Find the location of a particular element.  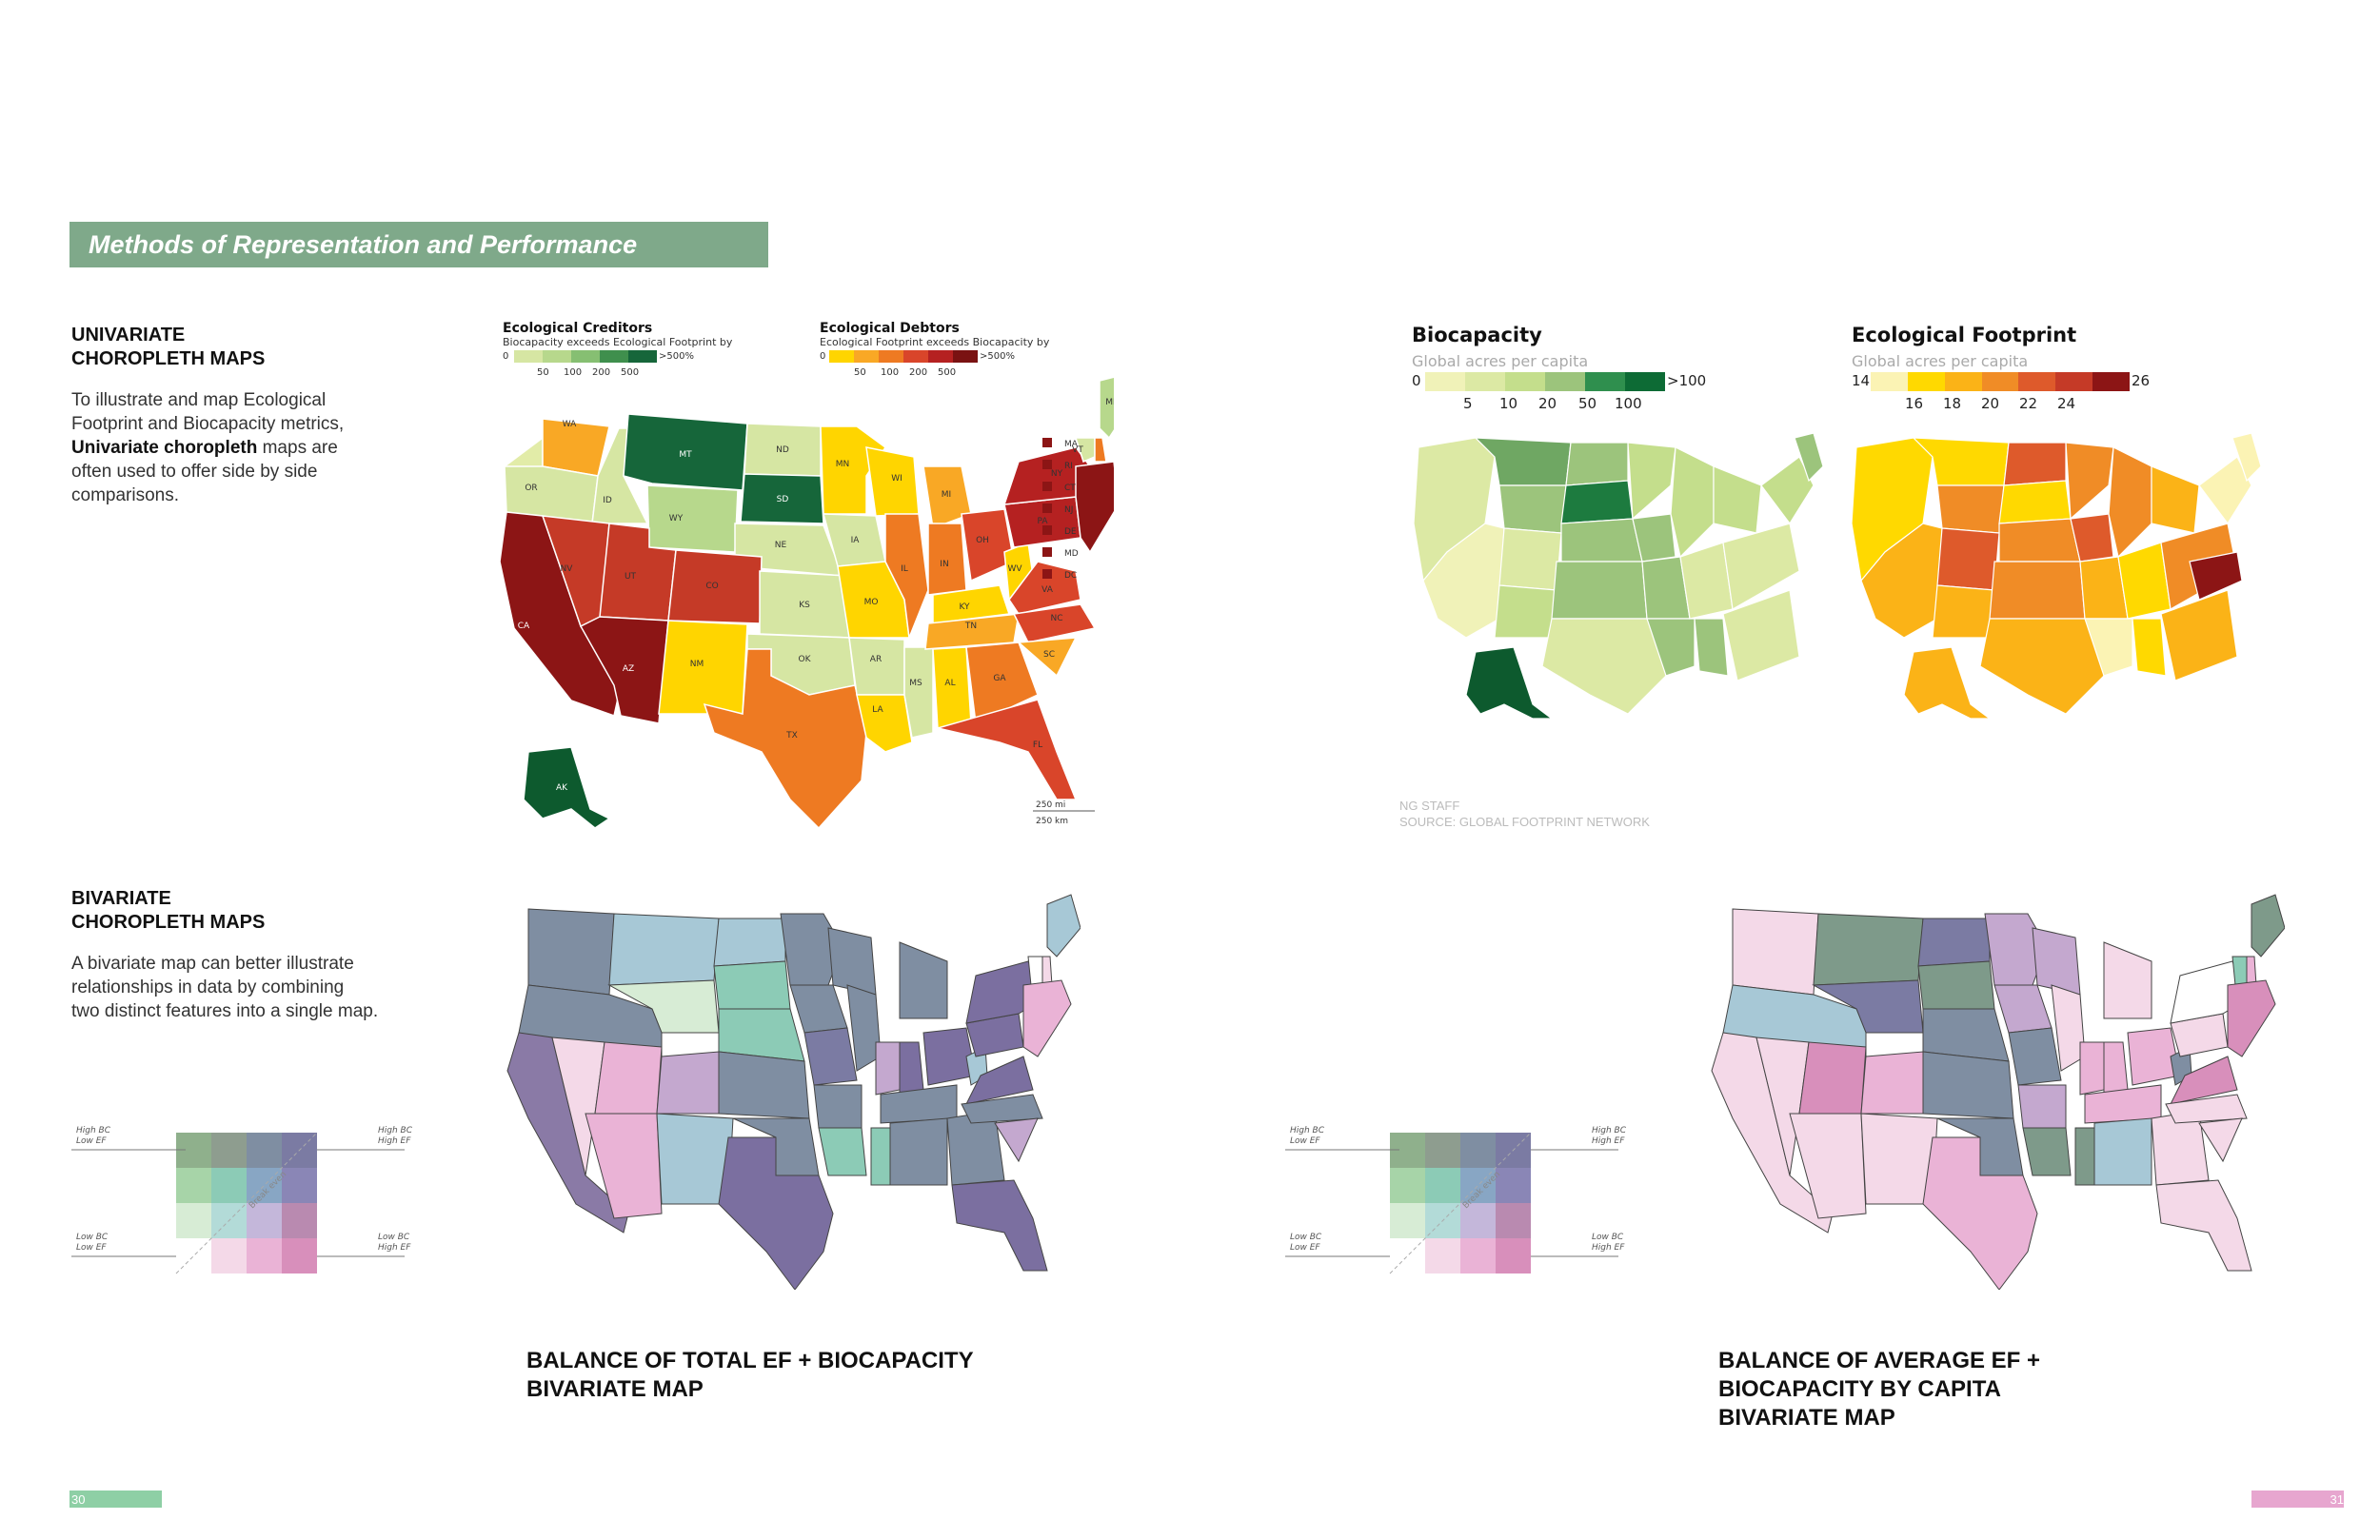

bivariate-total-map is located at coordinates (793, 1092).